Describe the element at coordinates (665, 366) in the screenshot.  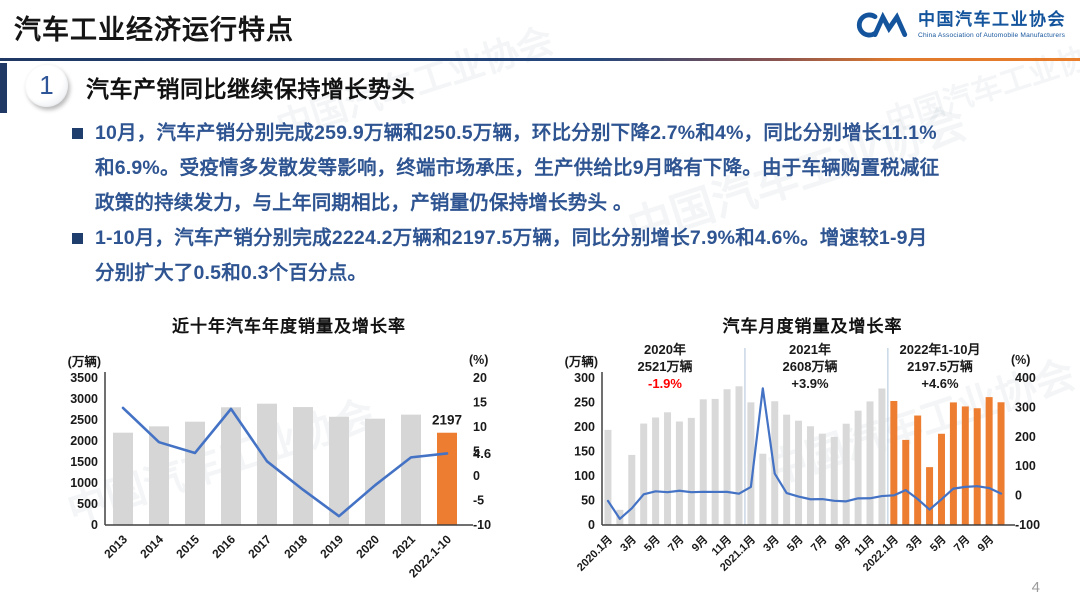
I see `annotation-2020: 2020年 2521万辆 -1.9%` at that location.